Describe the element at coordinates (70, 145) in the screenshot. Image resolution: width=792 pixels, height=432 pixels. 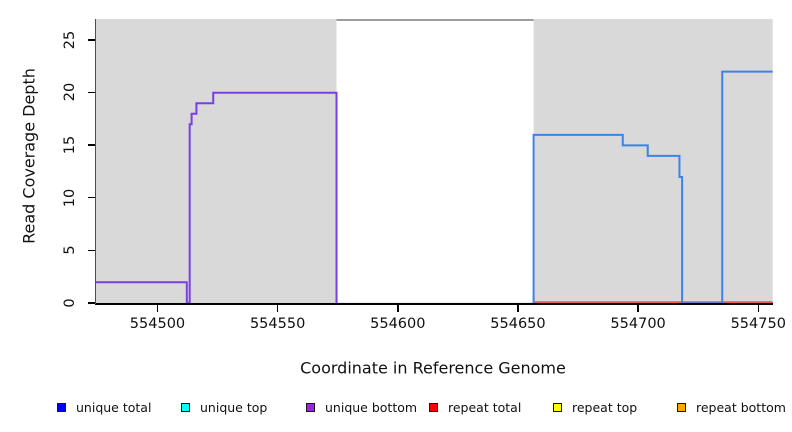
I see `y-tick-label: 15` at that location.